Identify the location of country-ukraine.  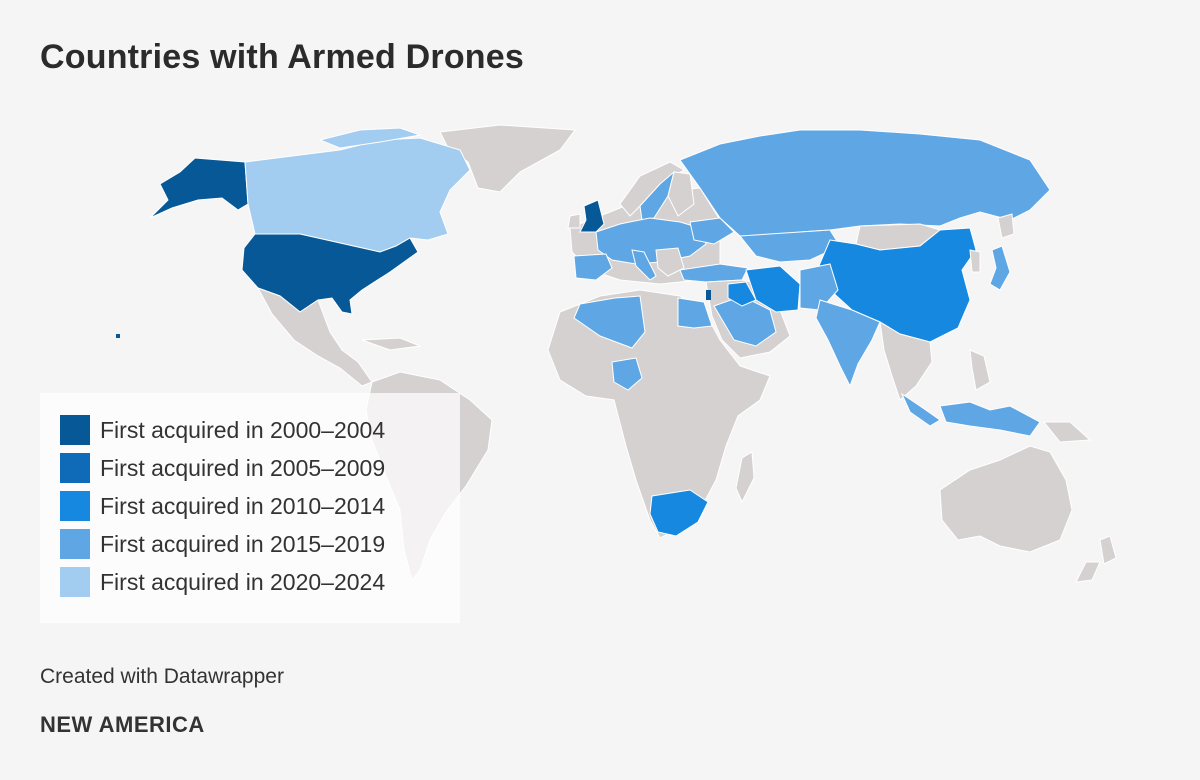
(712, 231).